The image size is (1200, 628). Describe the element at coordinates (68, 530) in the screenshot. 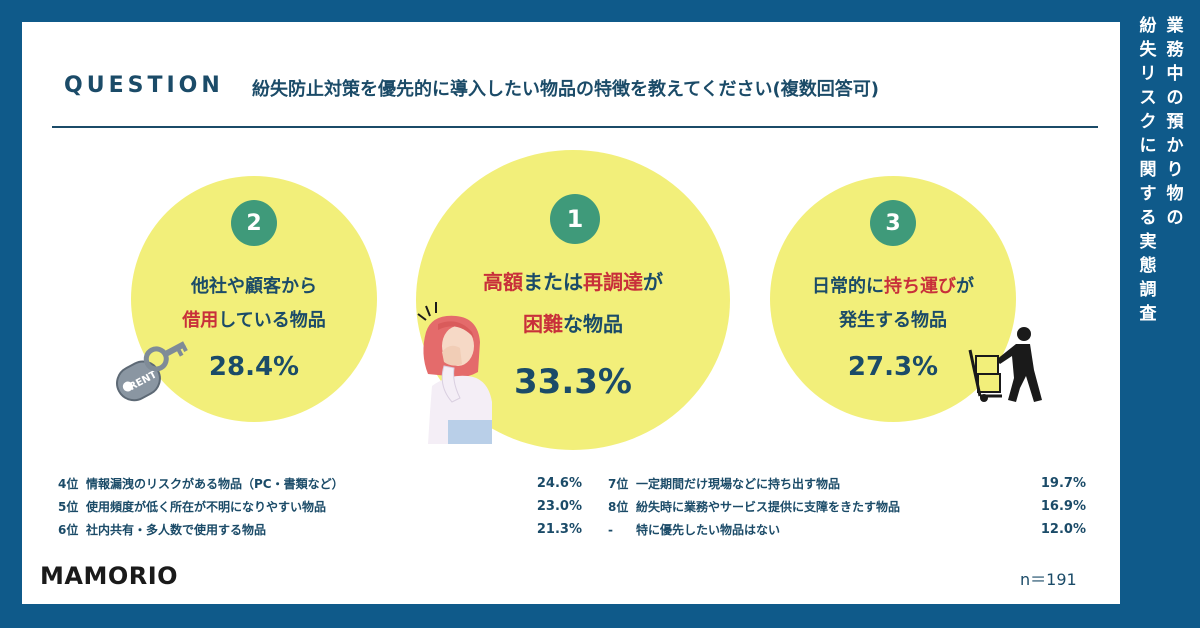

I see `rank-number: 6位` at that location.